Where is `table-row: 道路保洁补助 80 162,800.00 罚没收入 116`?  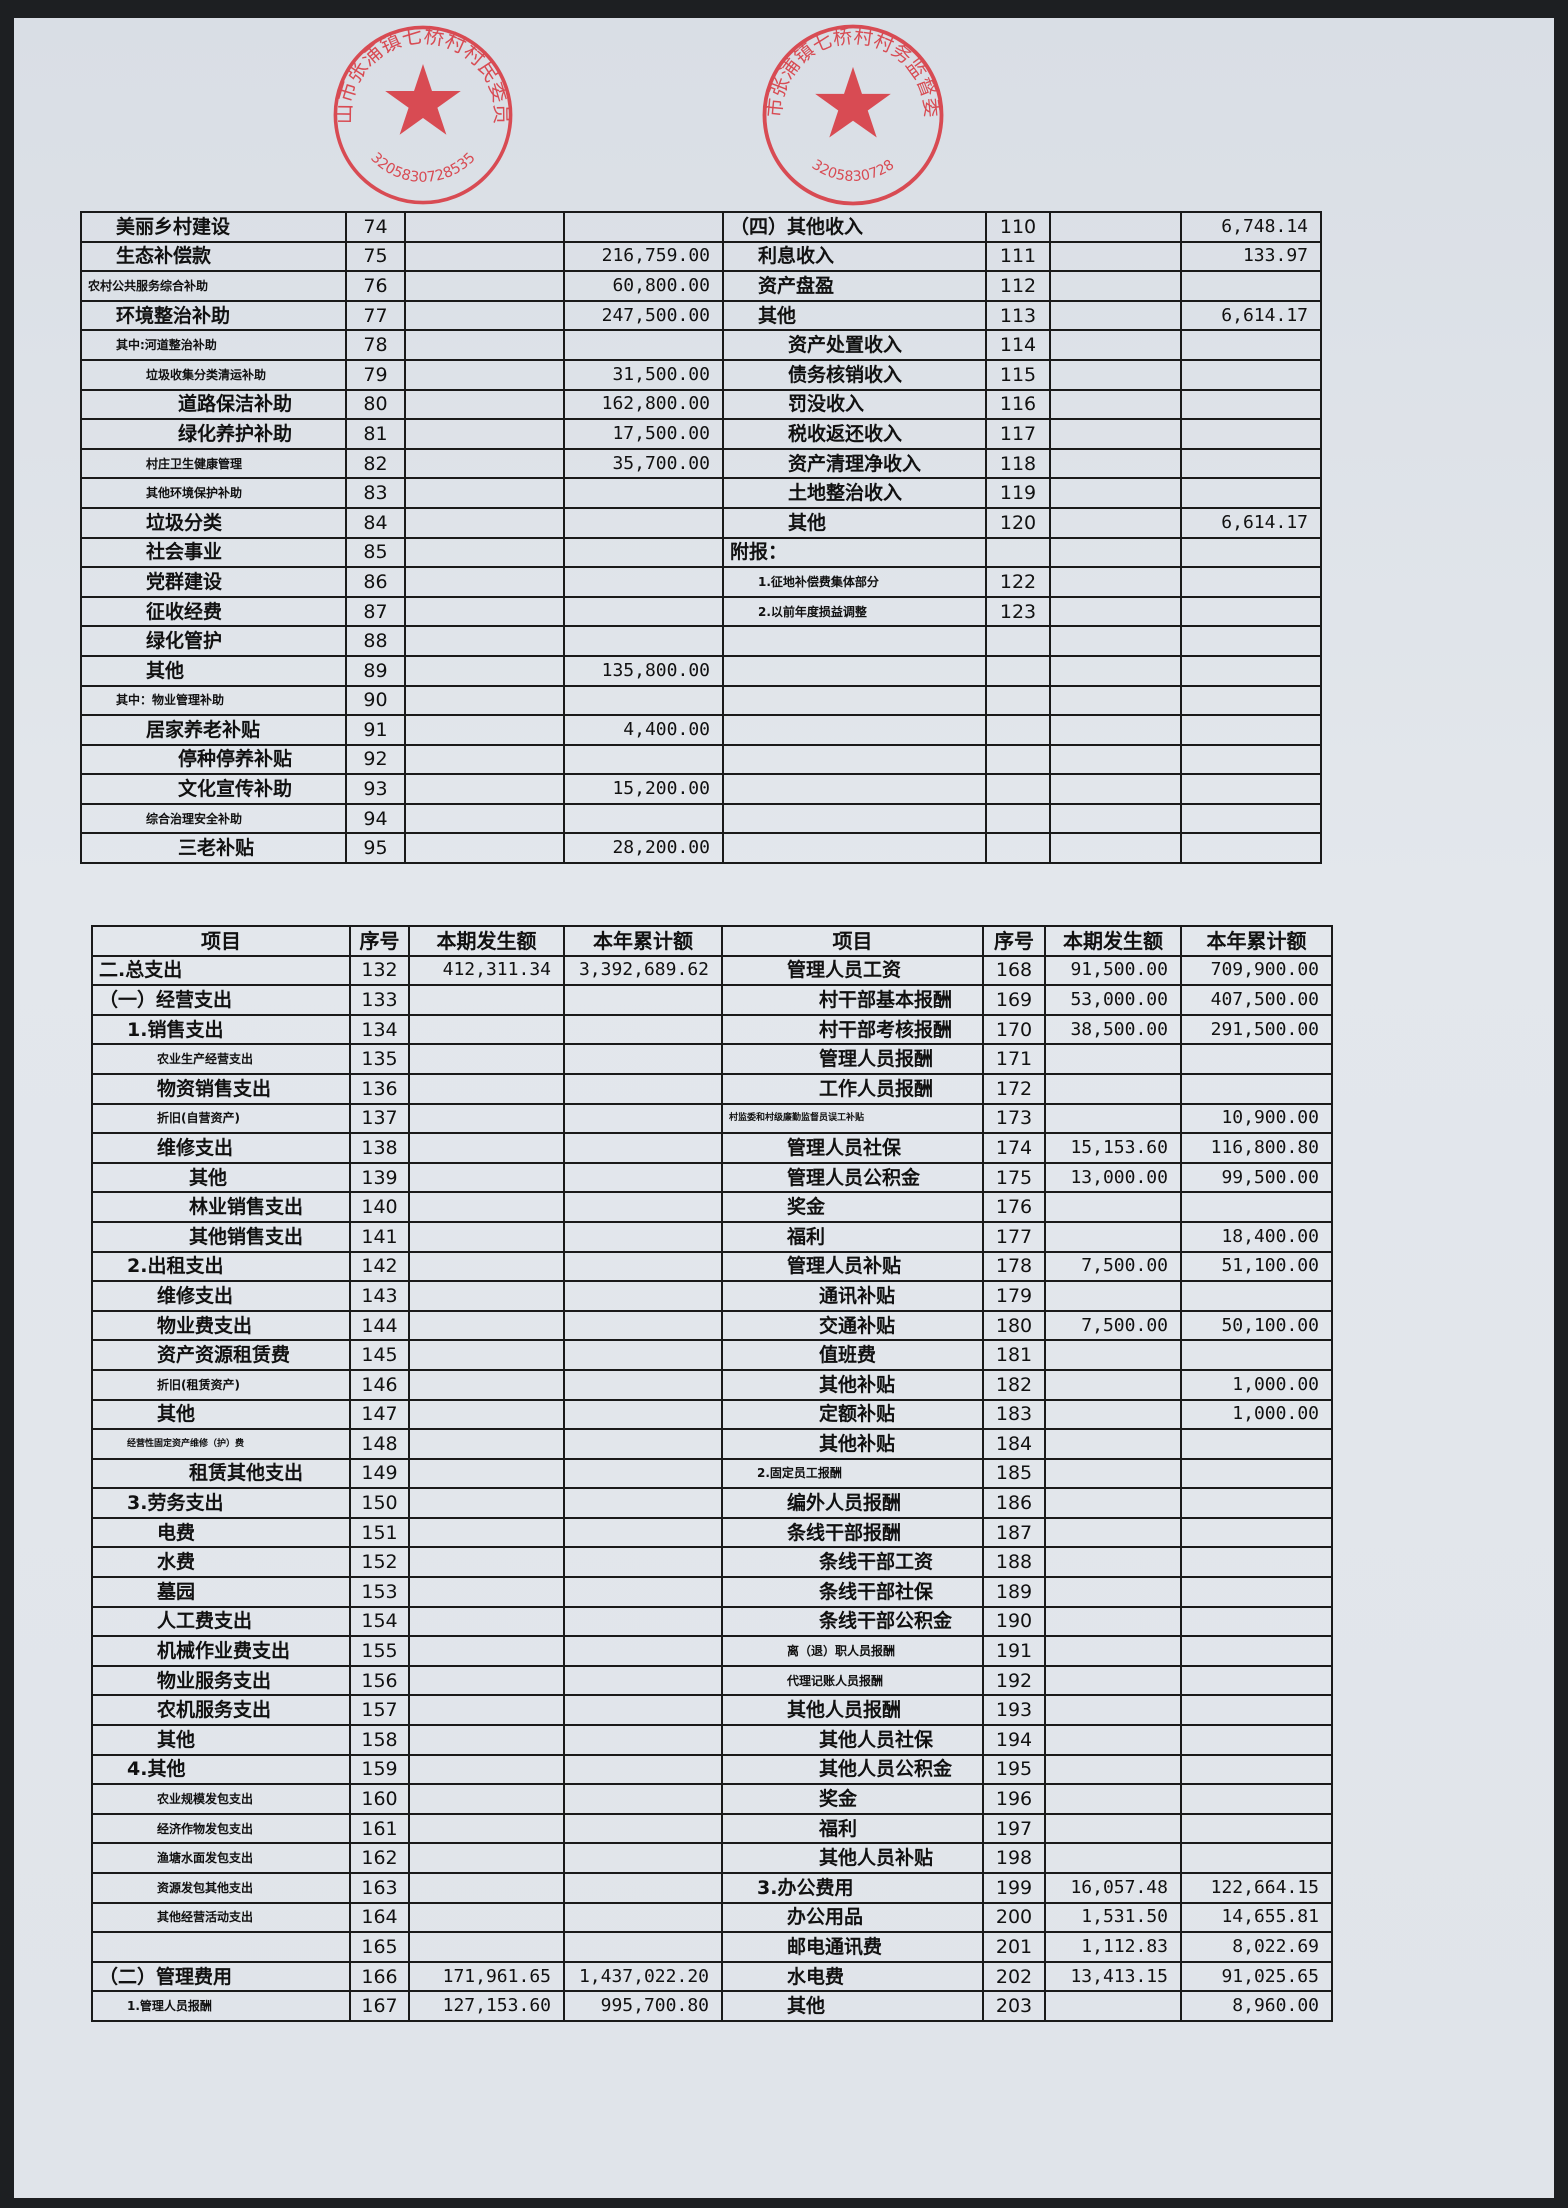
table-row: 道路保洁补助 80 162,800.00 罚没收入 116 is located at coordinates (701, 404).